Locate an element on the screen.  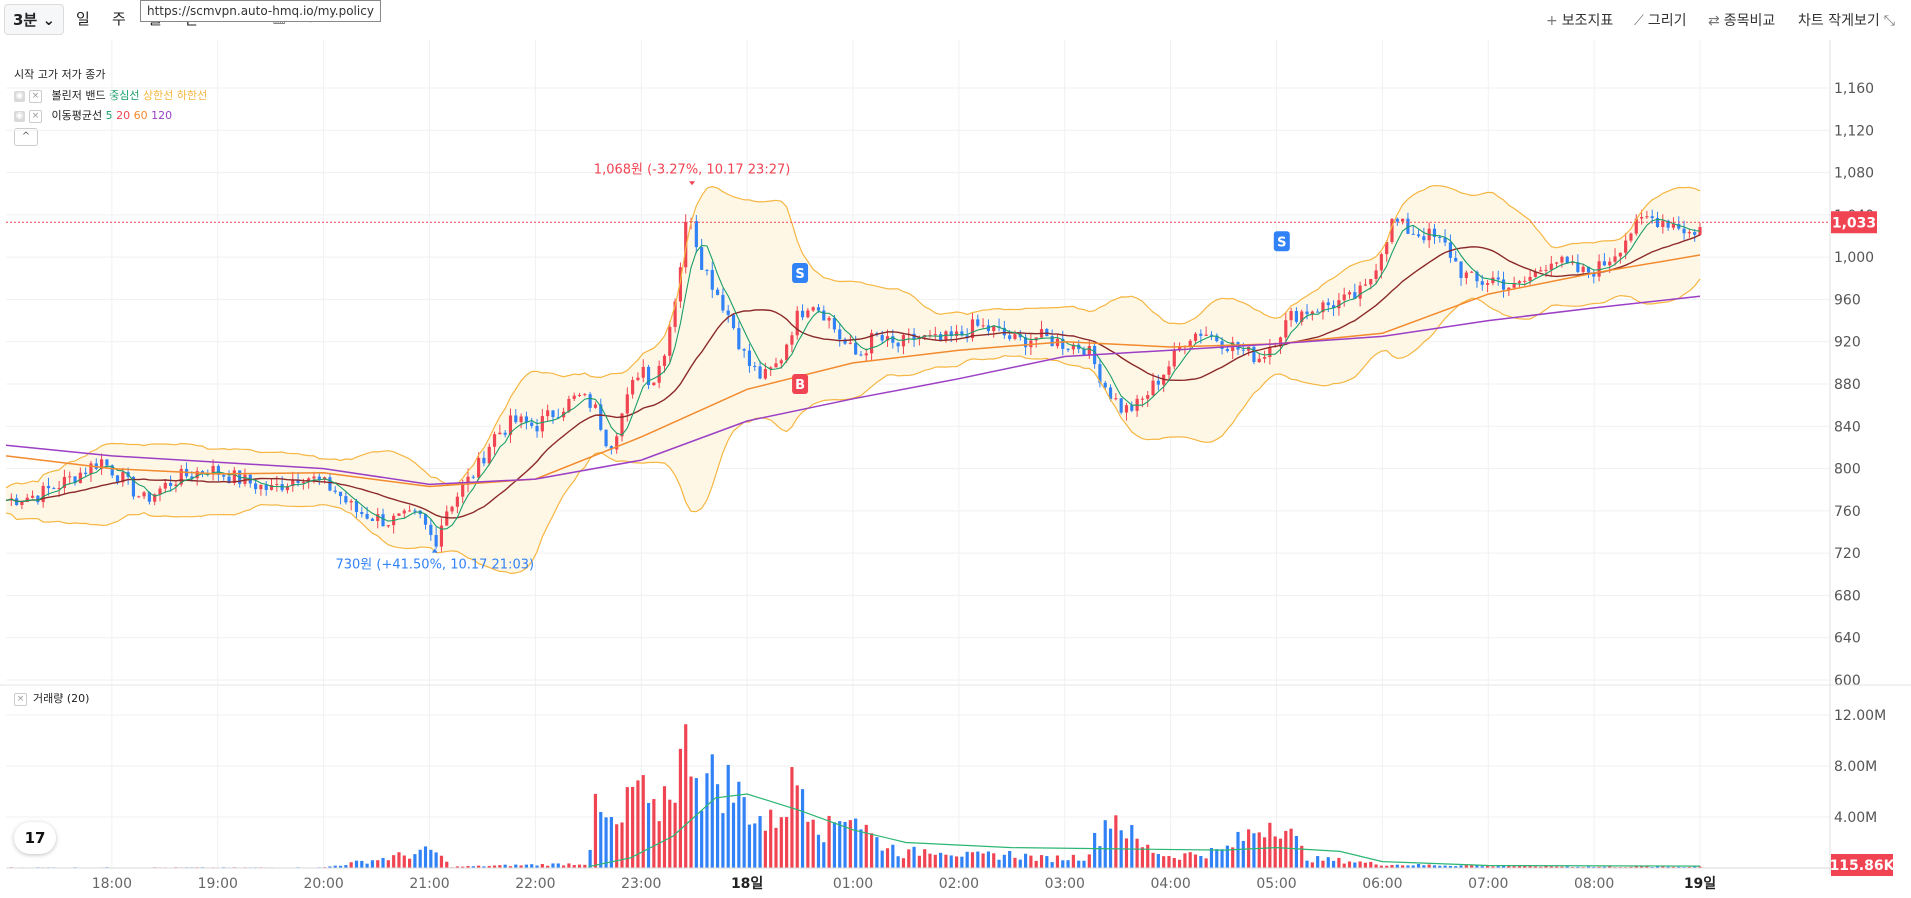
add-indicator-button: + 보조지표 is located at coordinates (1579, 20).